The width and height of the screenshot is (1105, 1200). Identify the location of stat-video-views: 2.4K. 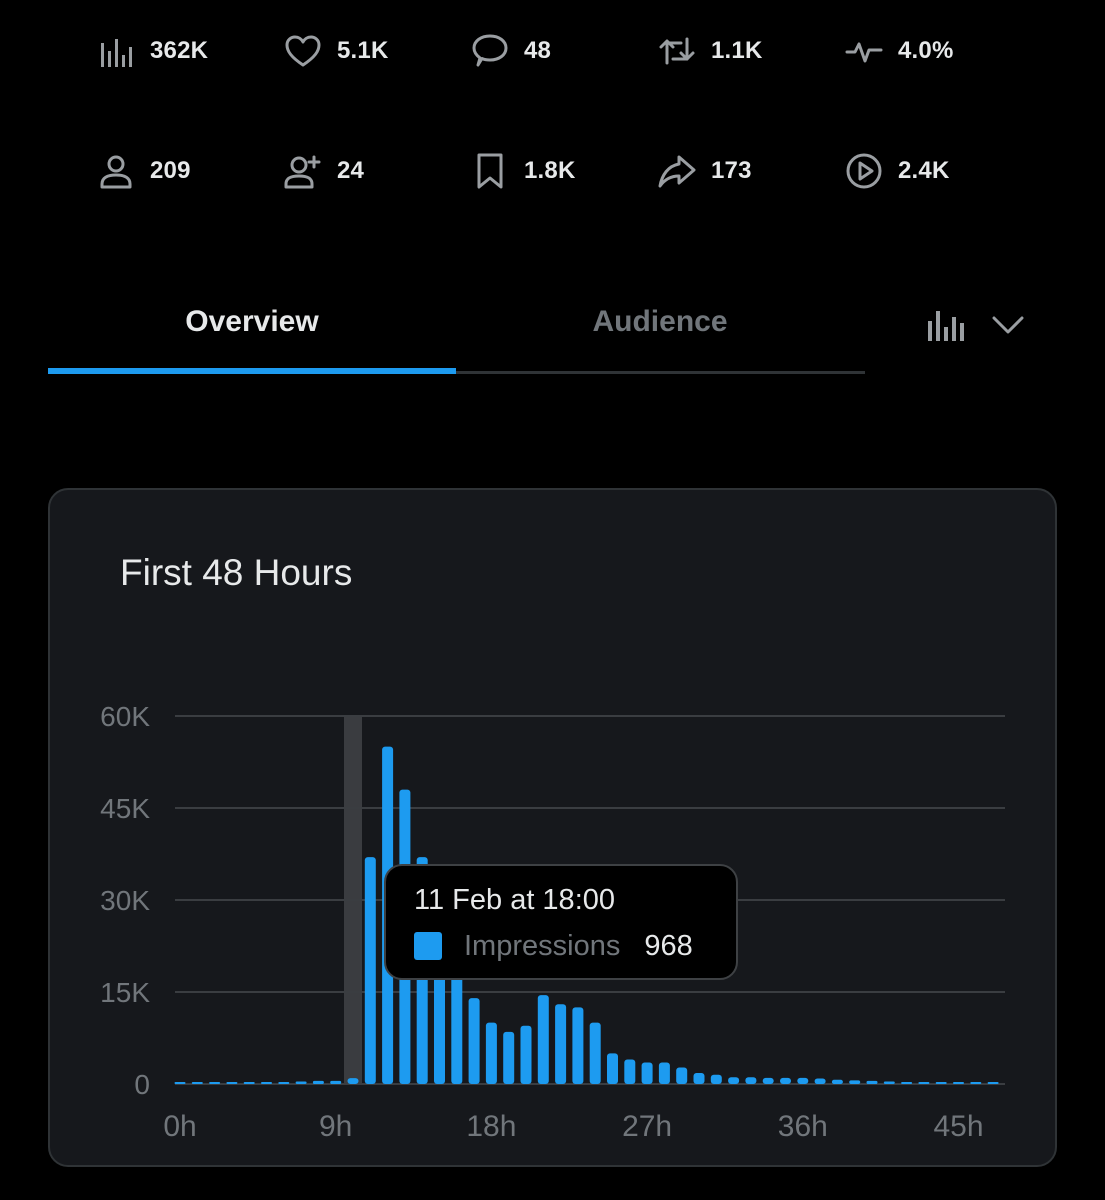
(937, 171).